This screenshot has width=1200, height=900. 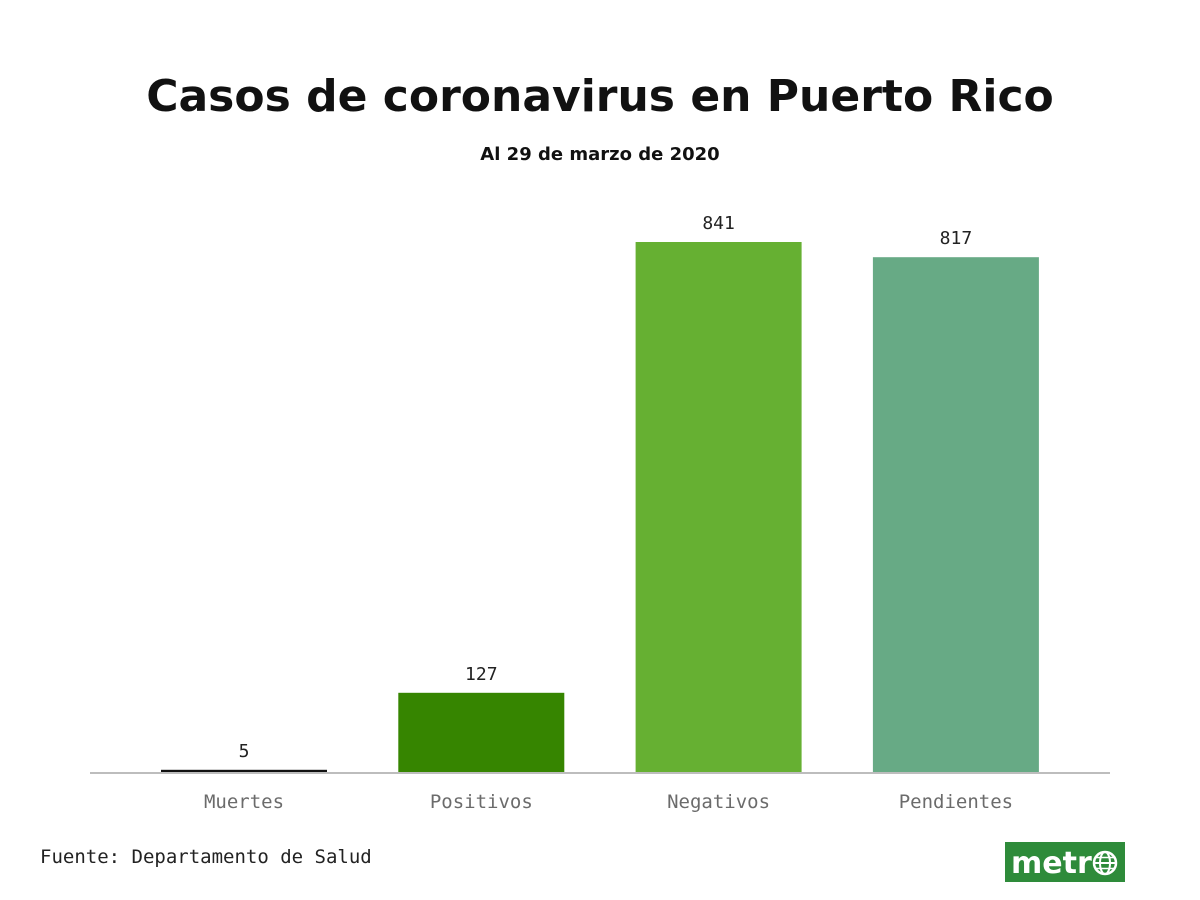 What do you see at coordinates (1051, 863) in the screenshot?
I see `logo-text: metr` at bounding box center [1051, 863].